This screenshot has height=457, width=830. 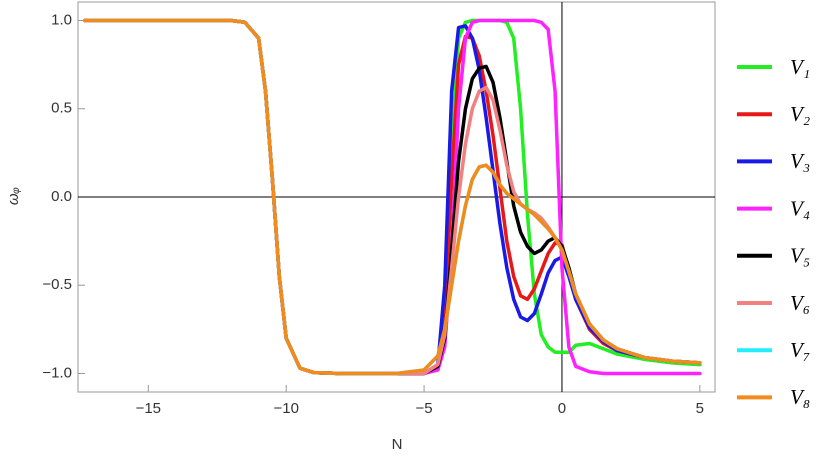 What do you see at coordinates (800, 208) in the screenshot?
I see `legend-label: V₄` at bounding box center [800, 208].